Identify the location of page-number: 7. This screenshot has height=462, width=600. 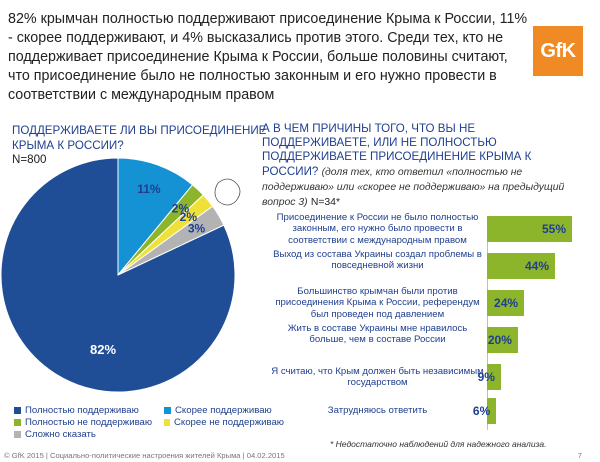
(579, 455).